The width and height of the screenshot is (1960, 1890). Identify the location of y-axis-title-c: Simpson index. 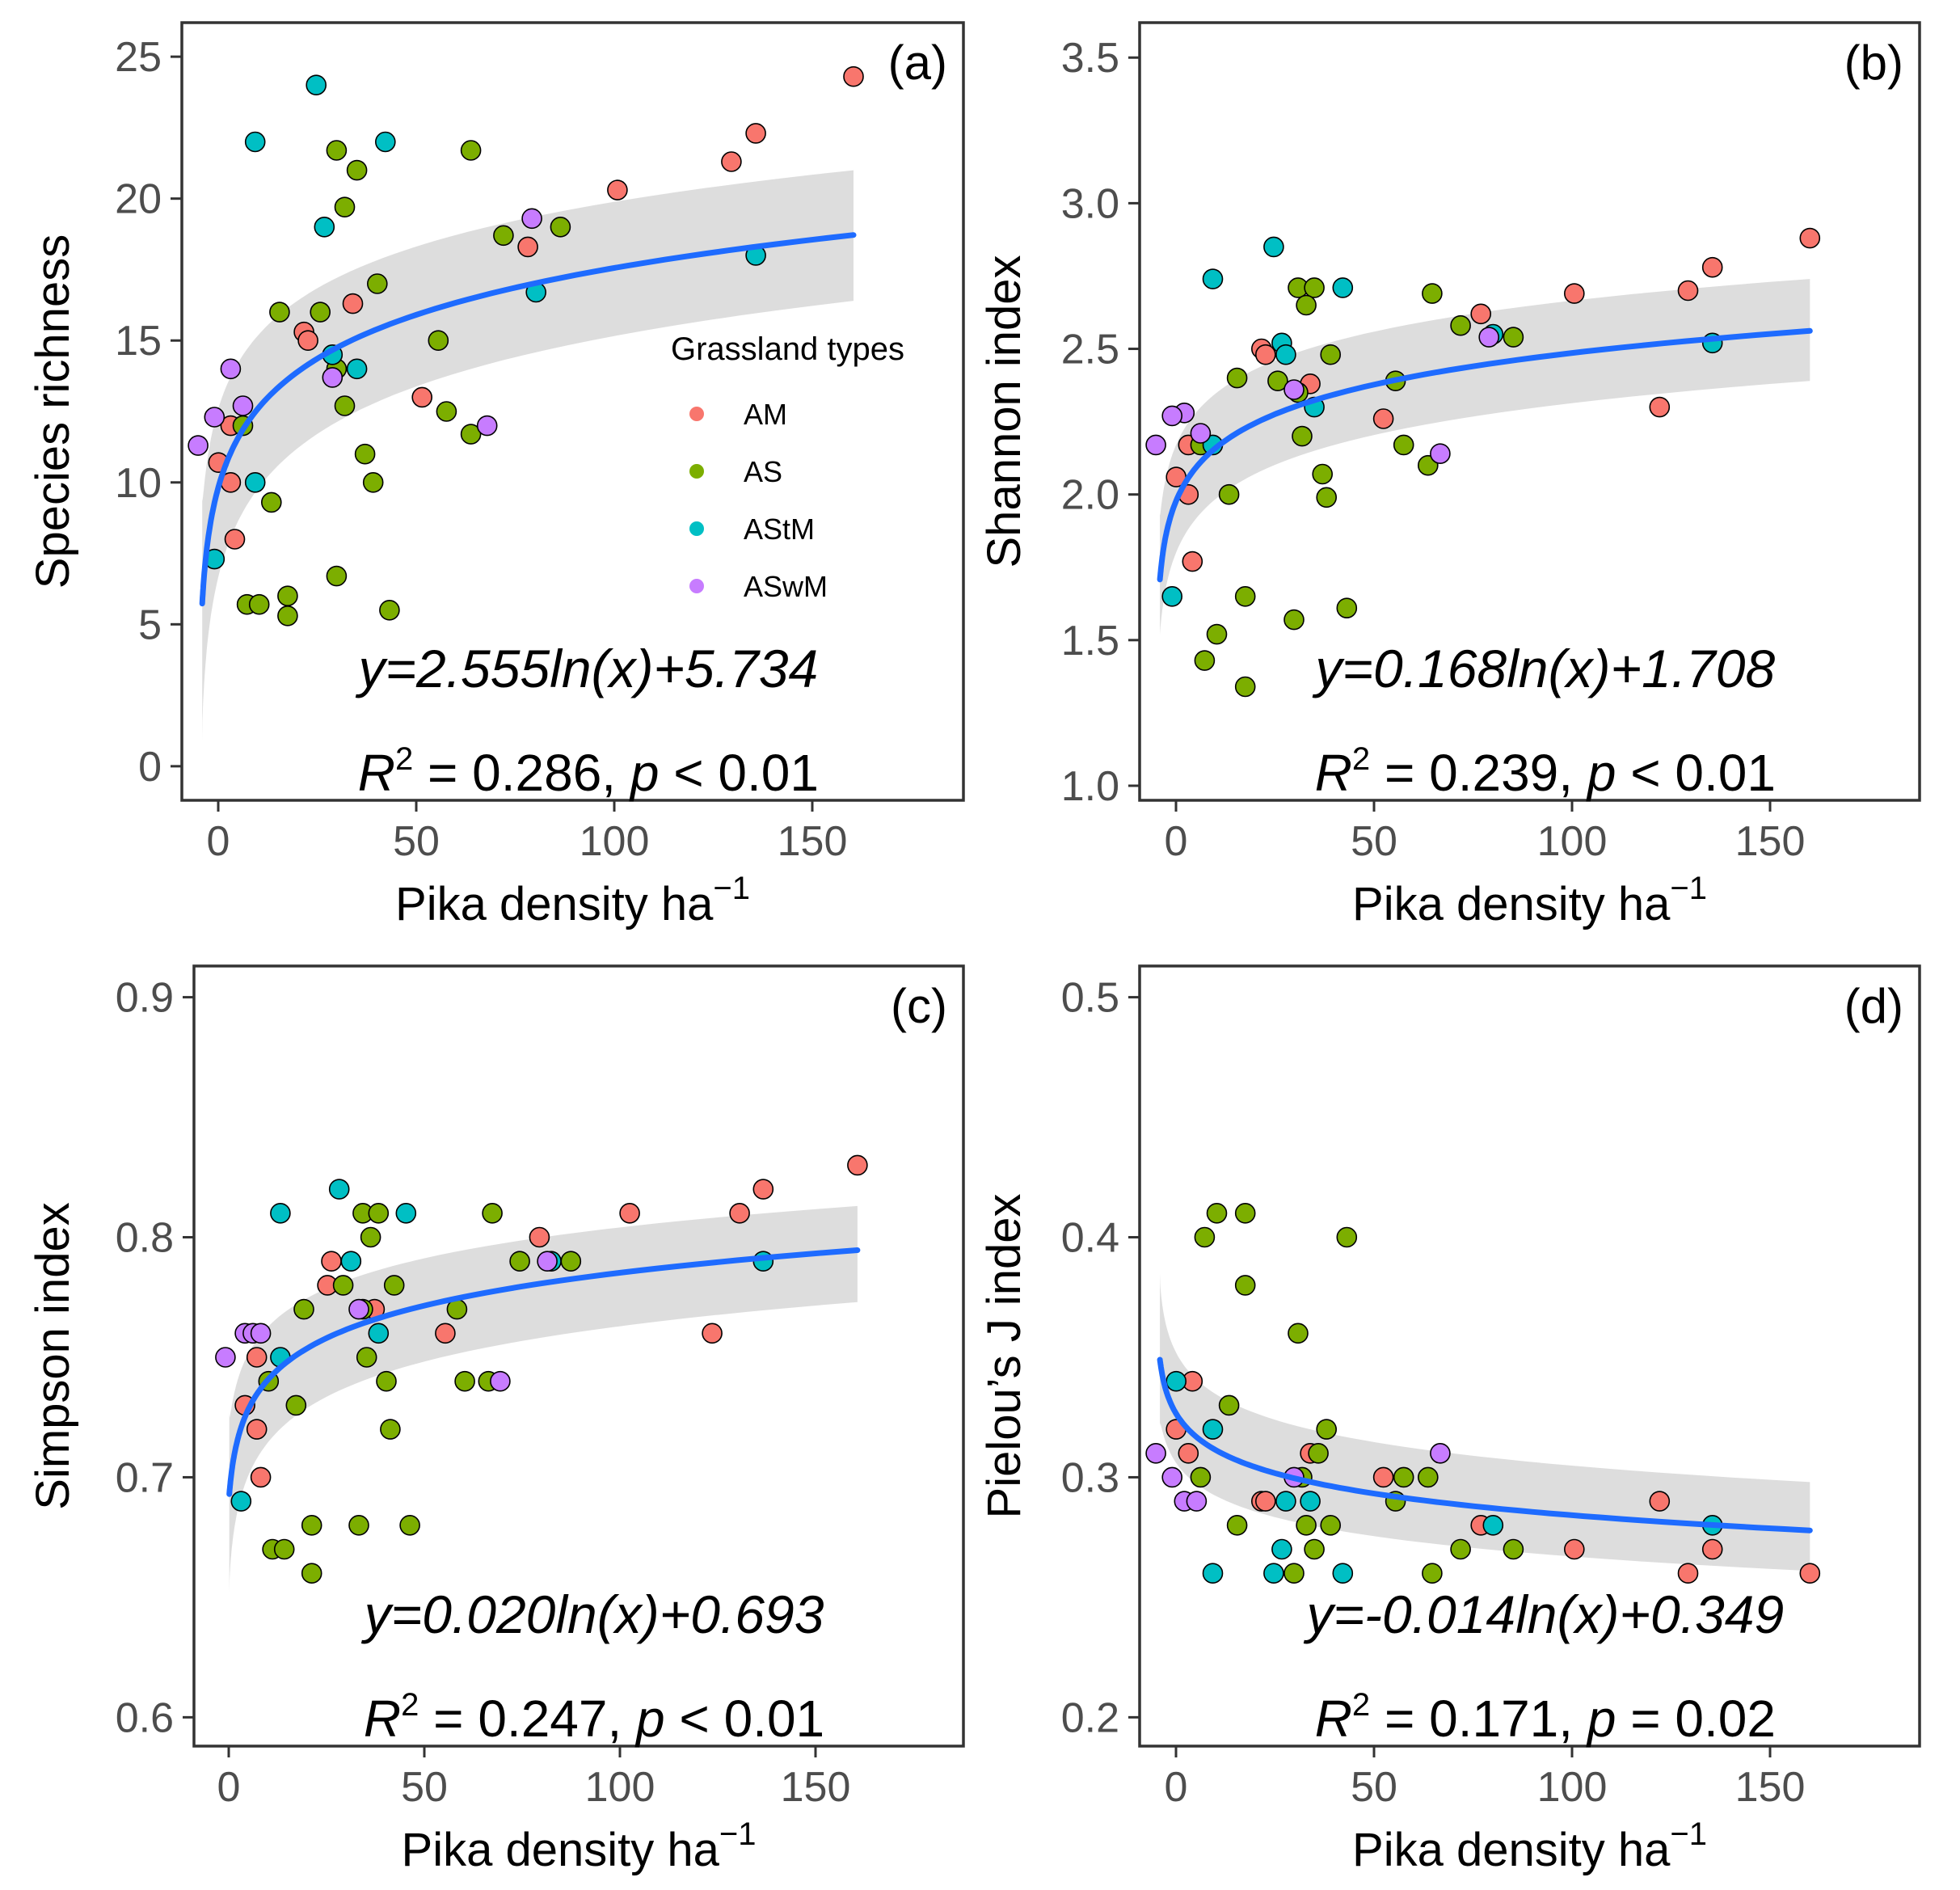
(53, 1355).